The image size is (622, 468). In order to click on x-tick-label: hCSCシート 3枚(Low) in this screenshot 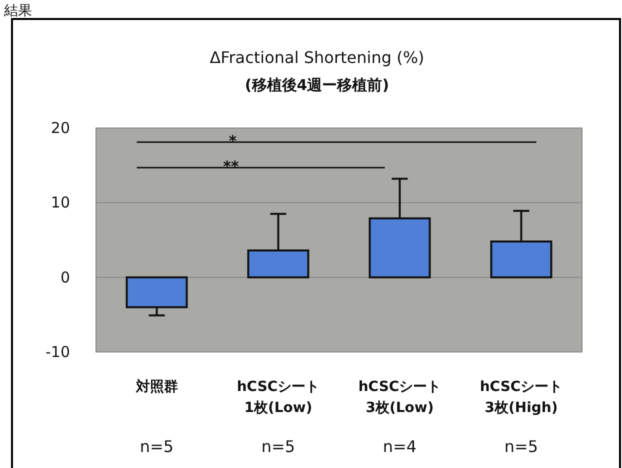, I will do `click(400, 397)`.